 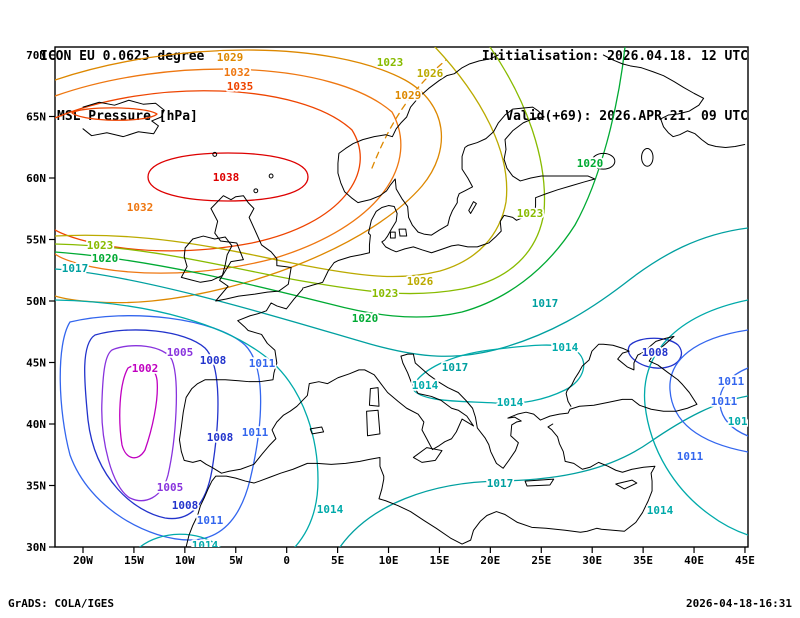 What do you see at coordinates (61, 603) in the screenshot?
I see `grads-credit: GrADS: COLA/IGES` at bounding box center [61, 603].